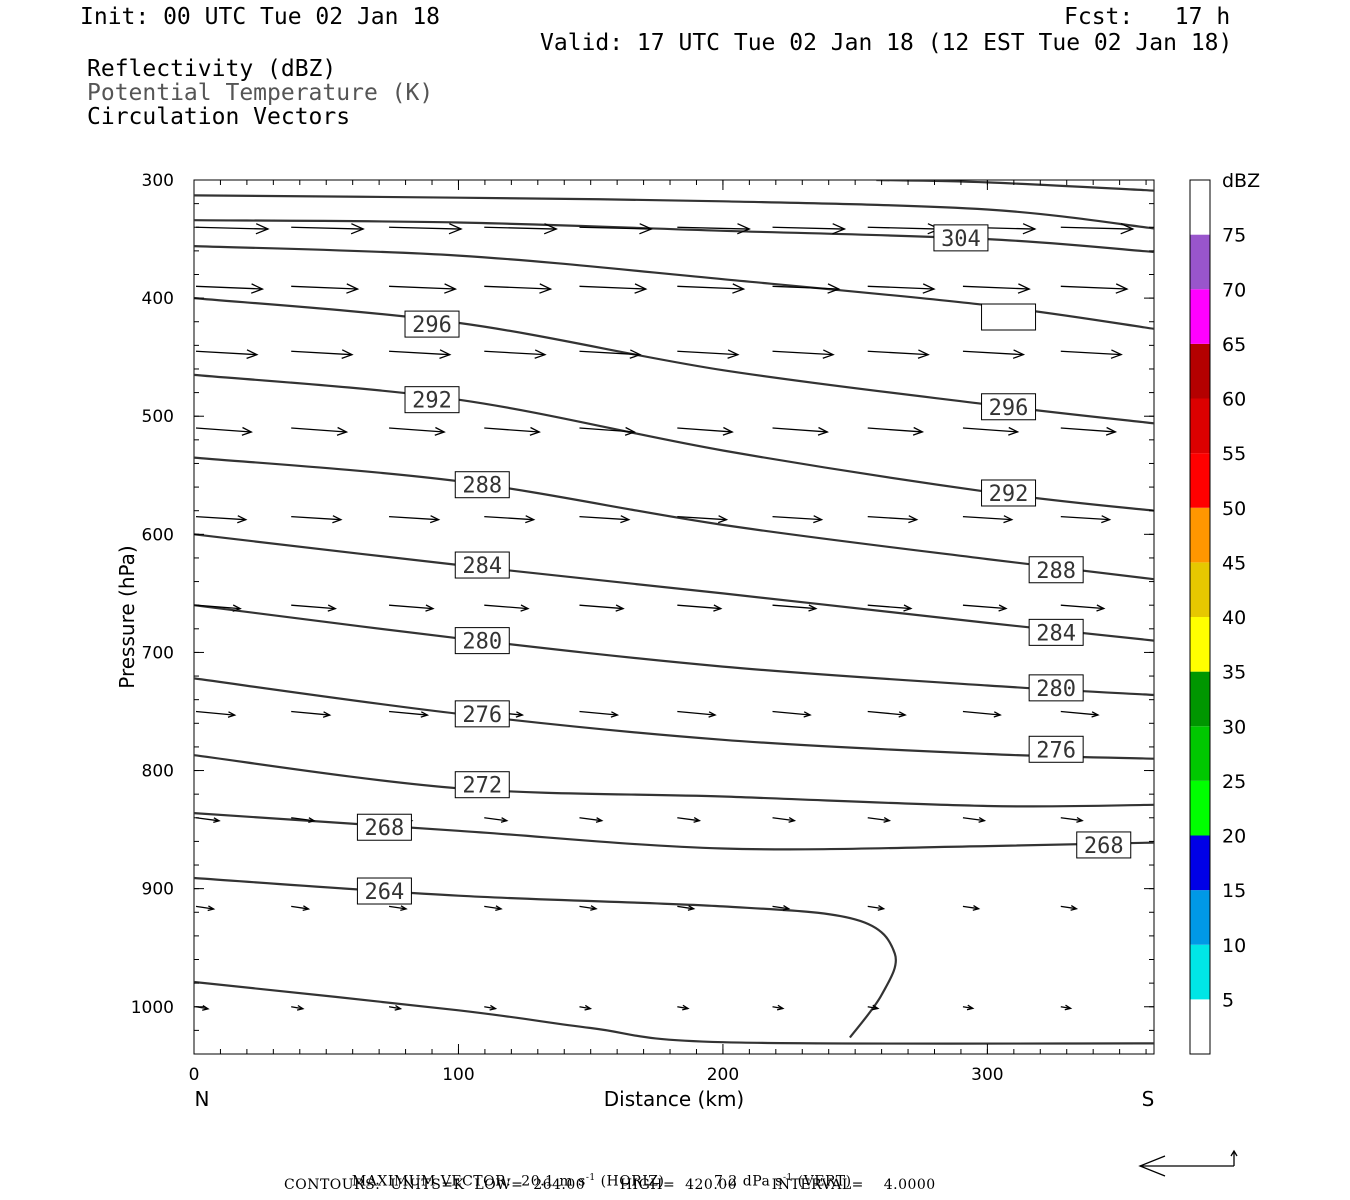 The height and width of the screenshot is (1200, 1350). I want to click on colorbar-level-label: 70, so click(1234, 290).